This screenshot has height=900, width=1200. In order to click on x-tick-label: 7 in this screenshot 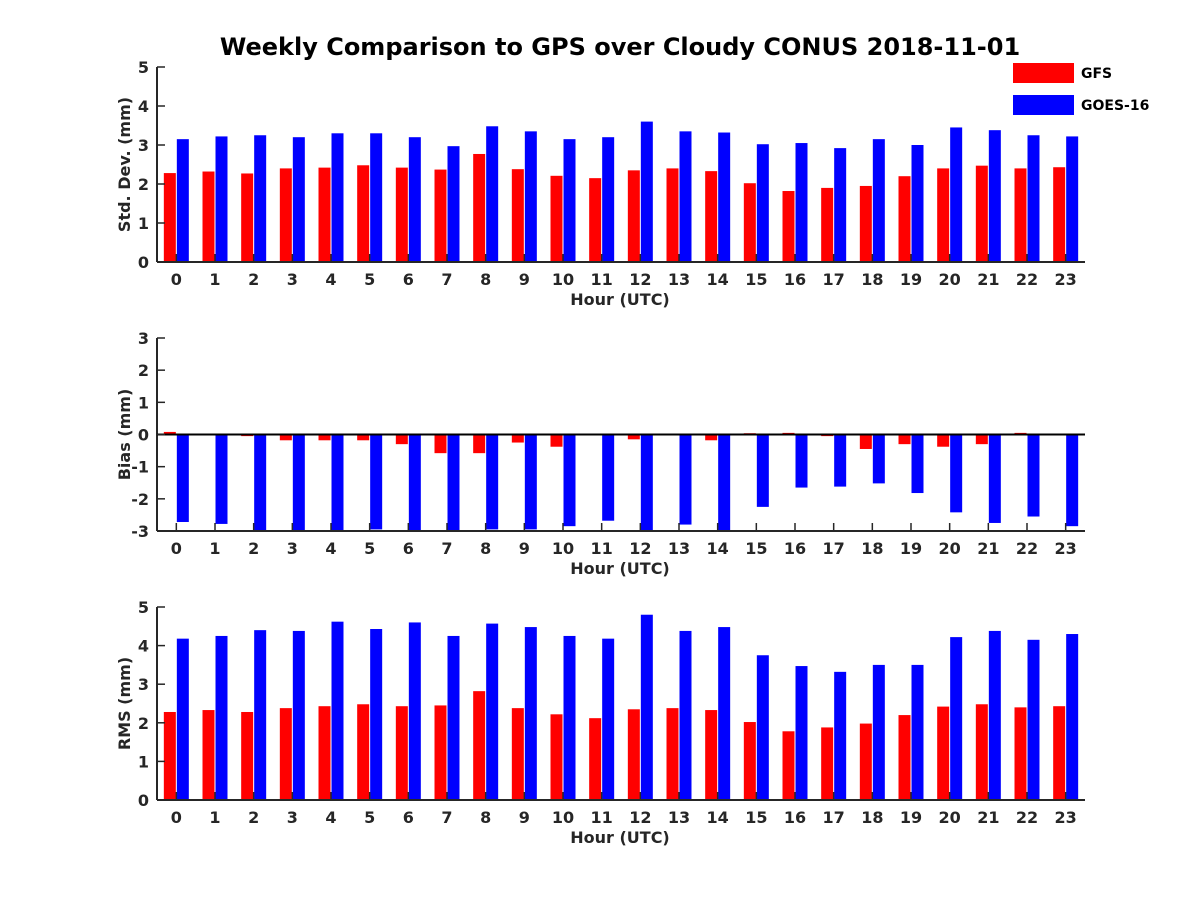, I will do `click(446, 548)`.